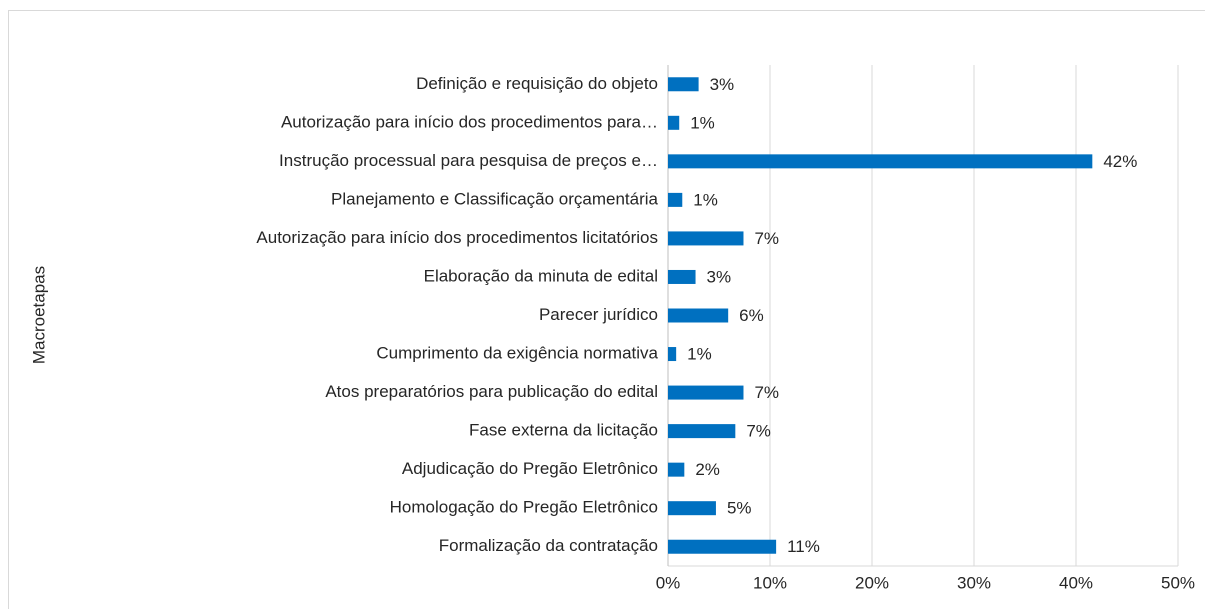 The height and width of the screenshot is (614, 1205). I want to click on y-tick-label: Elaboração da minuta de edital, so click(541, 275).